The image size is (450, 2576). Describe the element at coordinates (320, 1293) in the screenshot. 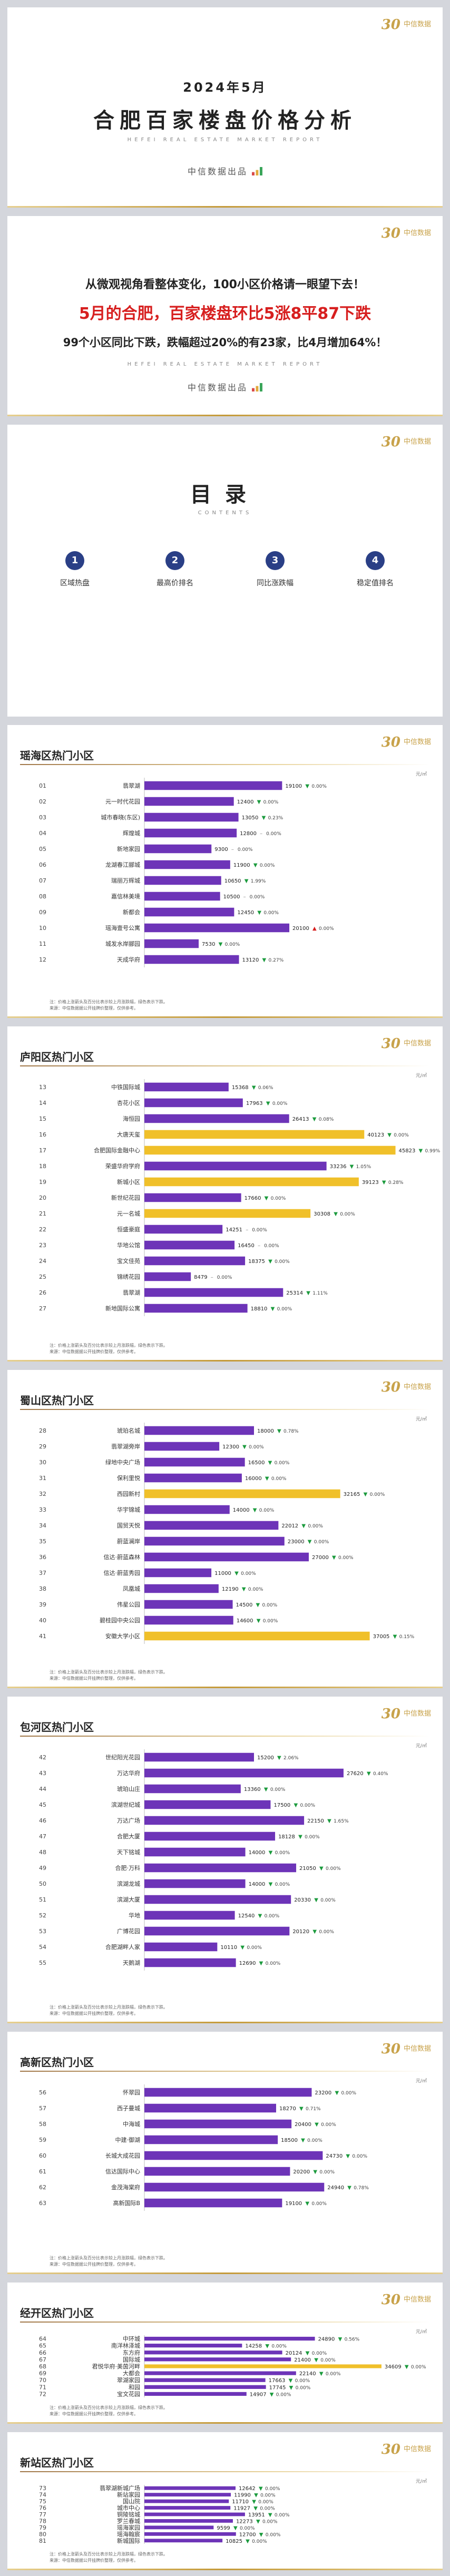

I see `change-label: 1.11%` at that location.